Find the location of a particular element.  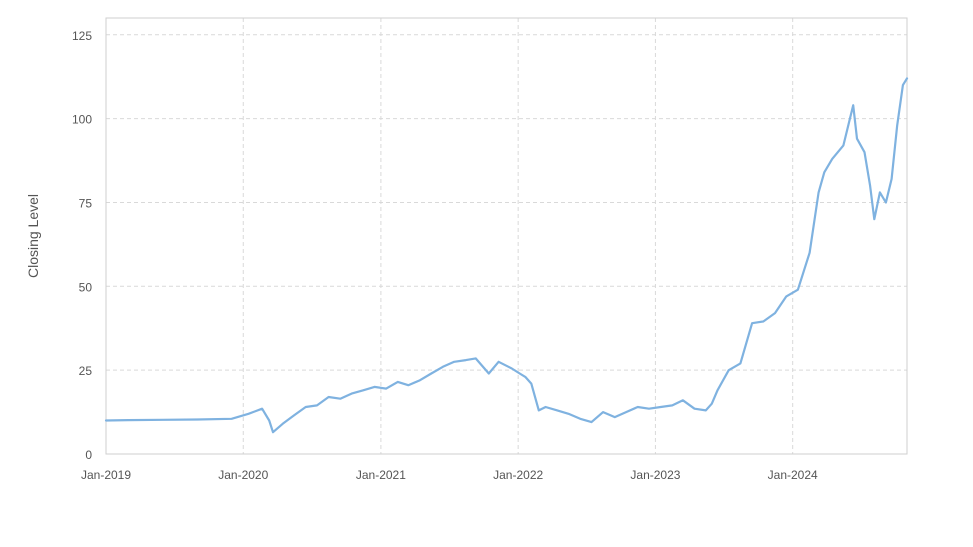

y-tick-label: 25 is located at coordinates (86, 371).